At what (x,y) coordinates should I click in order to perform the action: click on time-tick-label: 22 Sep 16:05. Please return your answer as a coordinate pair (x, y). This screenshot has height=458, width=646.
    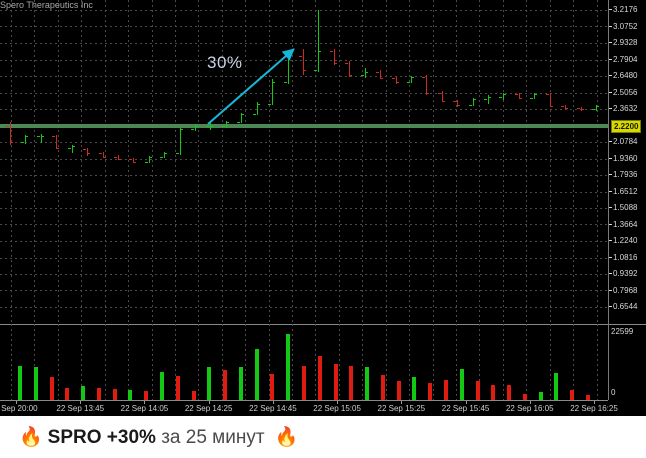
    Looking at the image, I should click on (529, 408).